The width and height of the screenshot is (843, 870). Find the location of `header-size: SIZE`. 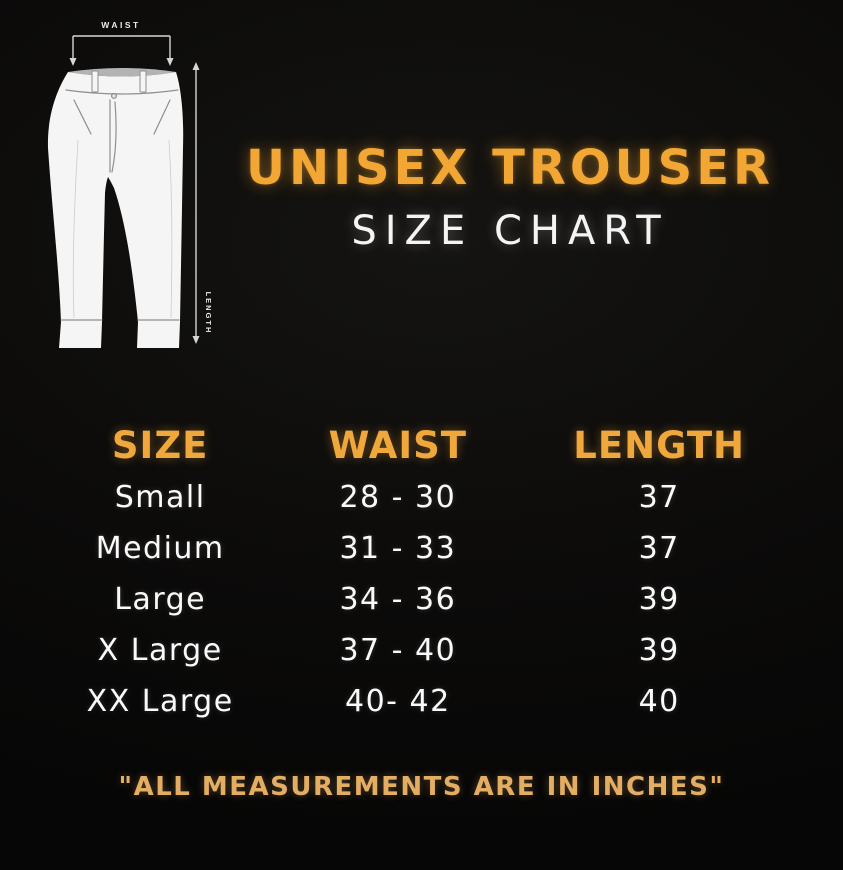

header-size: SIZE is located at coordinates (160, 445).